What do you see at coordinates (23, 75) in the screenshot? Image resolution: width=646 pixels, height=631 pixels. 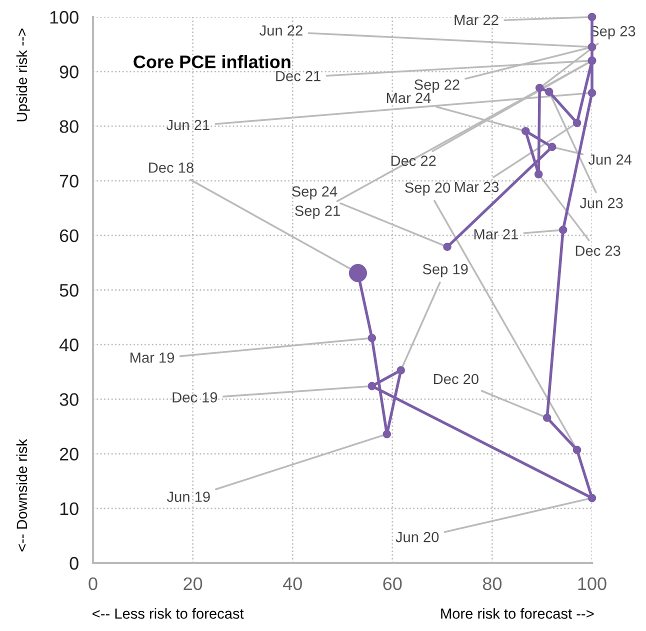 I see `text: Upside risk -->` at bounding box center [23, 75].